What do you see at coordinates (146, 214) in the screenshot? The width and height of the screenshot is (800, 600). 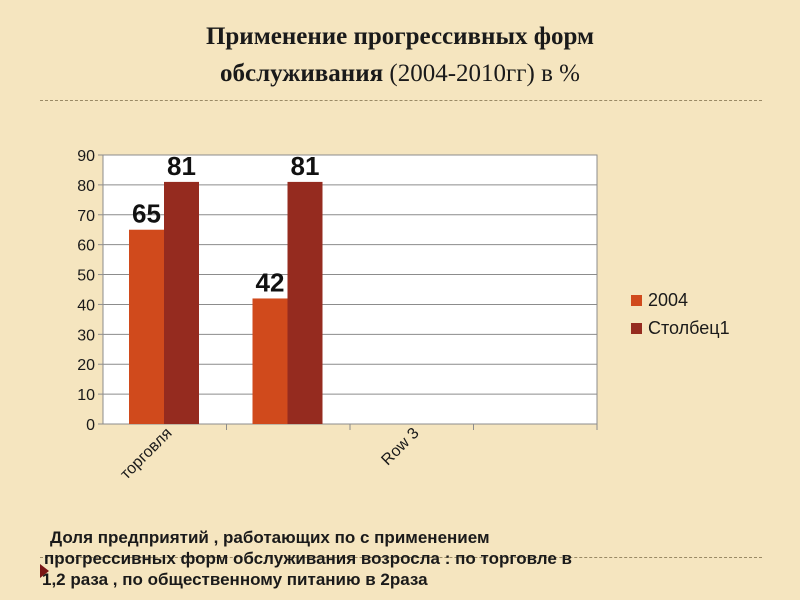 I see `data-label: 65` at bounding box center [146, 214].